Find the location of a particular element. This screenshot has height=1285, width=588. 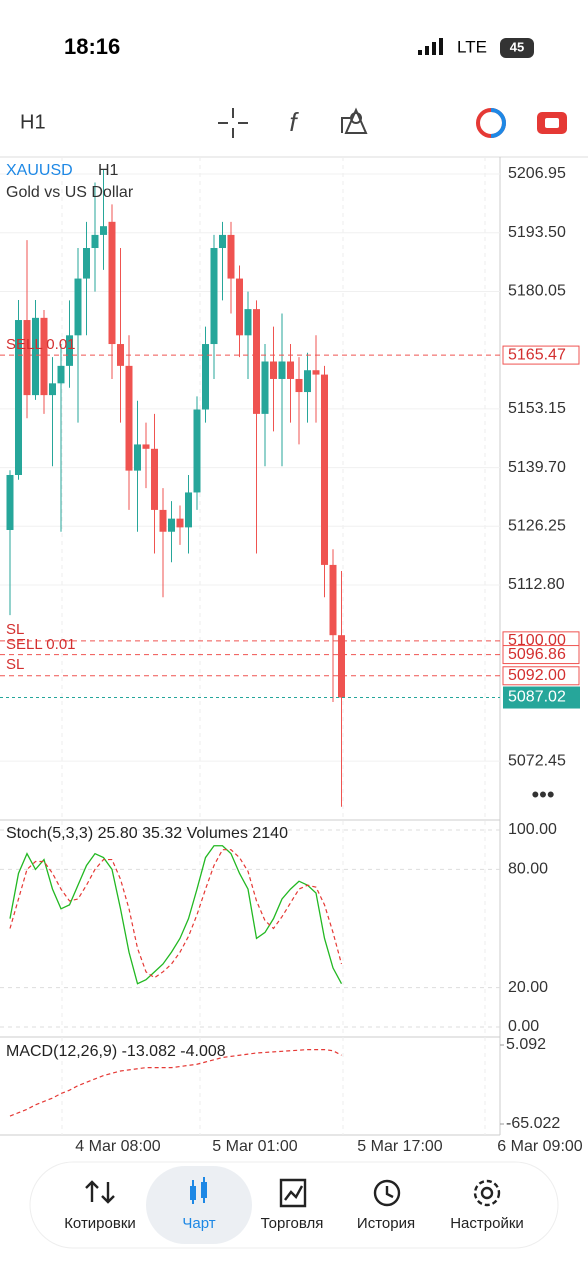

y-tick-label: 5153.15 is located at coordinates (537, 408).